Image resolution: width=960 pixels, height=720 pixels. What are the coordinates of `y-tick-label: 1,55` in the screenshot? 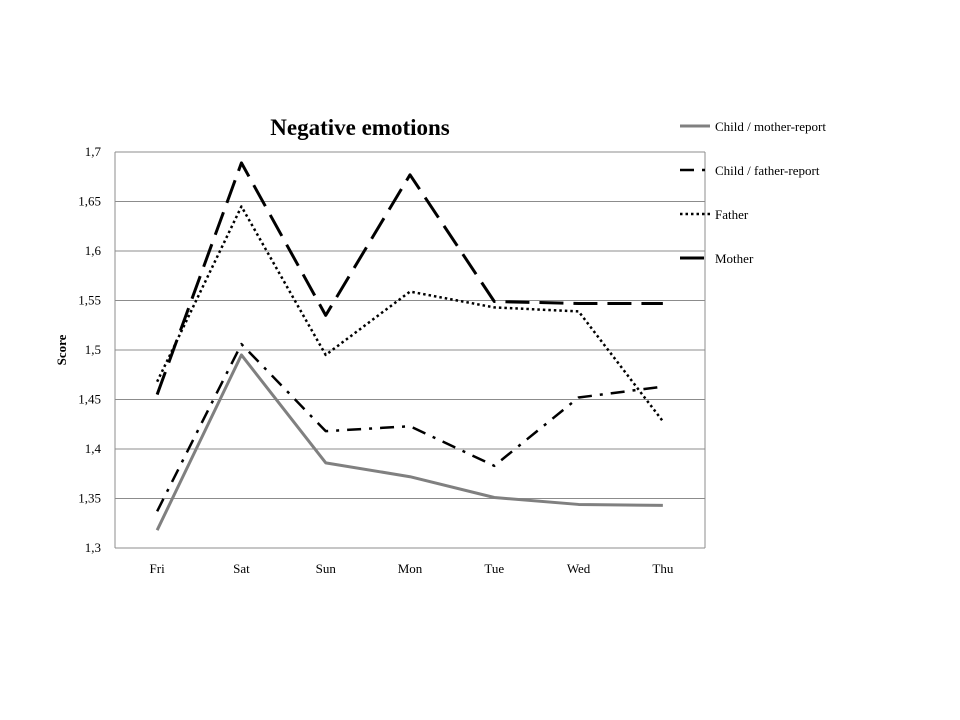 It's located at (89, 300).